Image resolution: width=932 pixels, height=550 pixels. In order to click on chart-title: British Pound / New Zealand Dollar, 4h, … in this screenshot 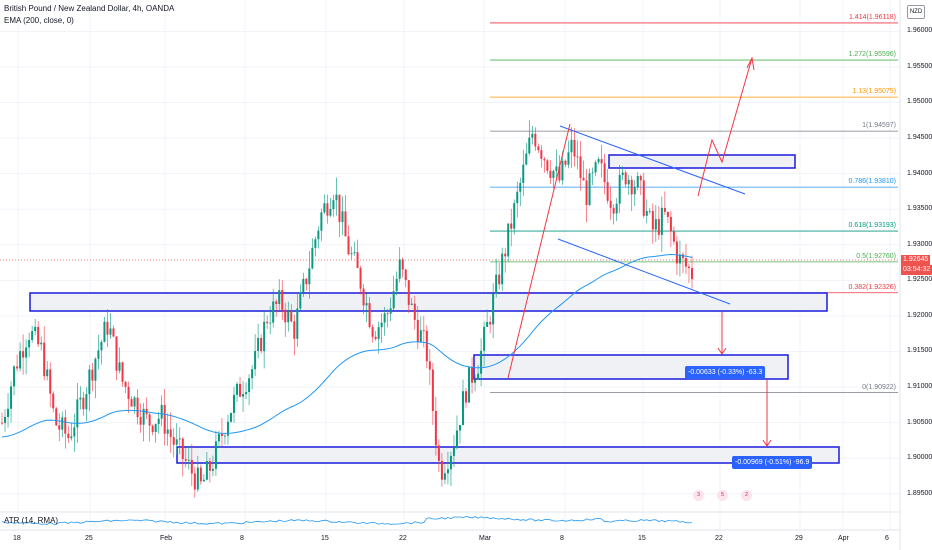, I will do `click(89, 8)`.